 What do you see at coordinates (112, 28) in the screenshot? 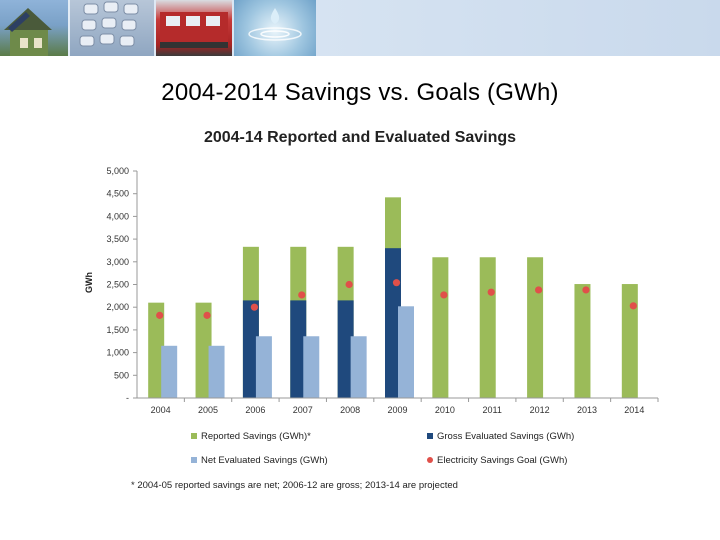
I see `phone-keypad-photo-icon` at bounding box center [112, 28].